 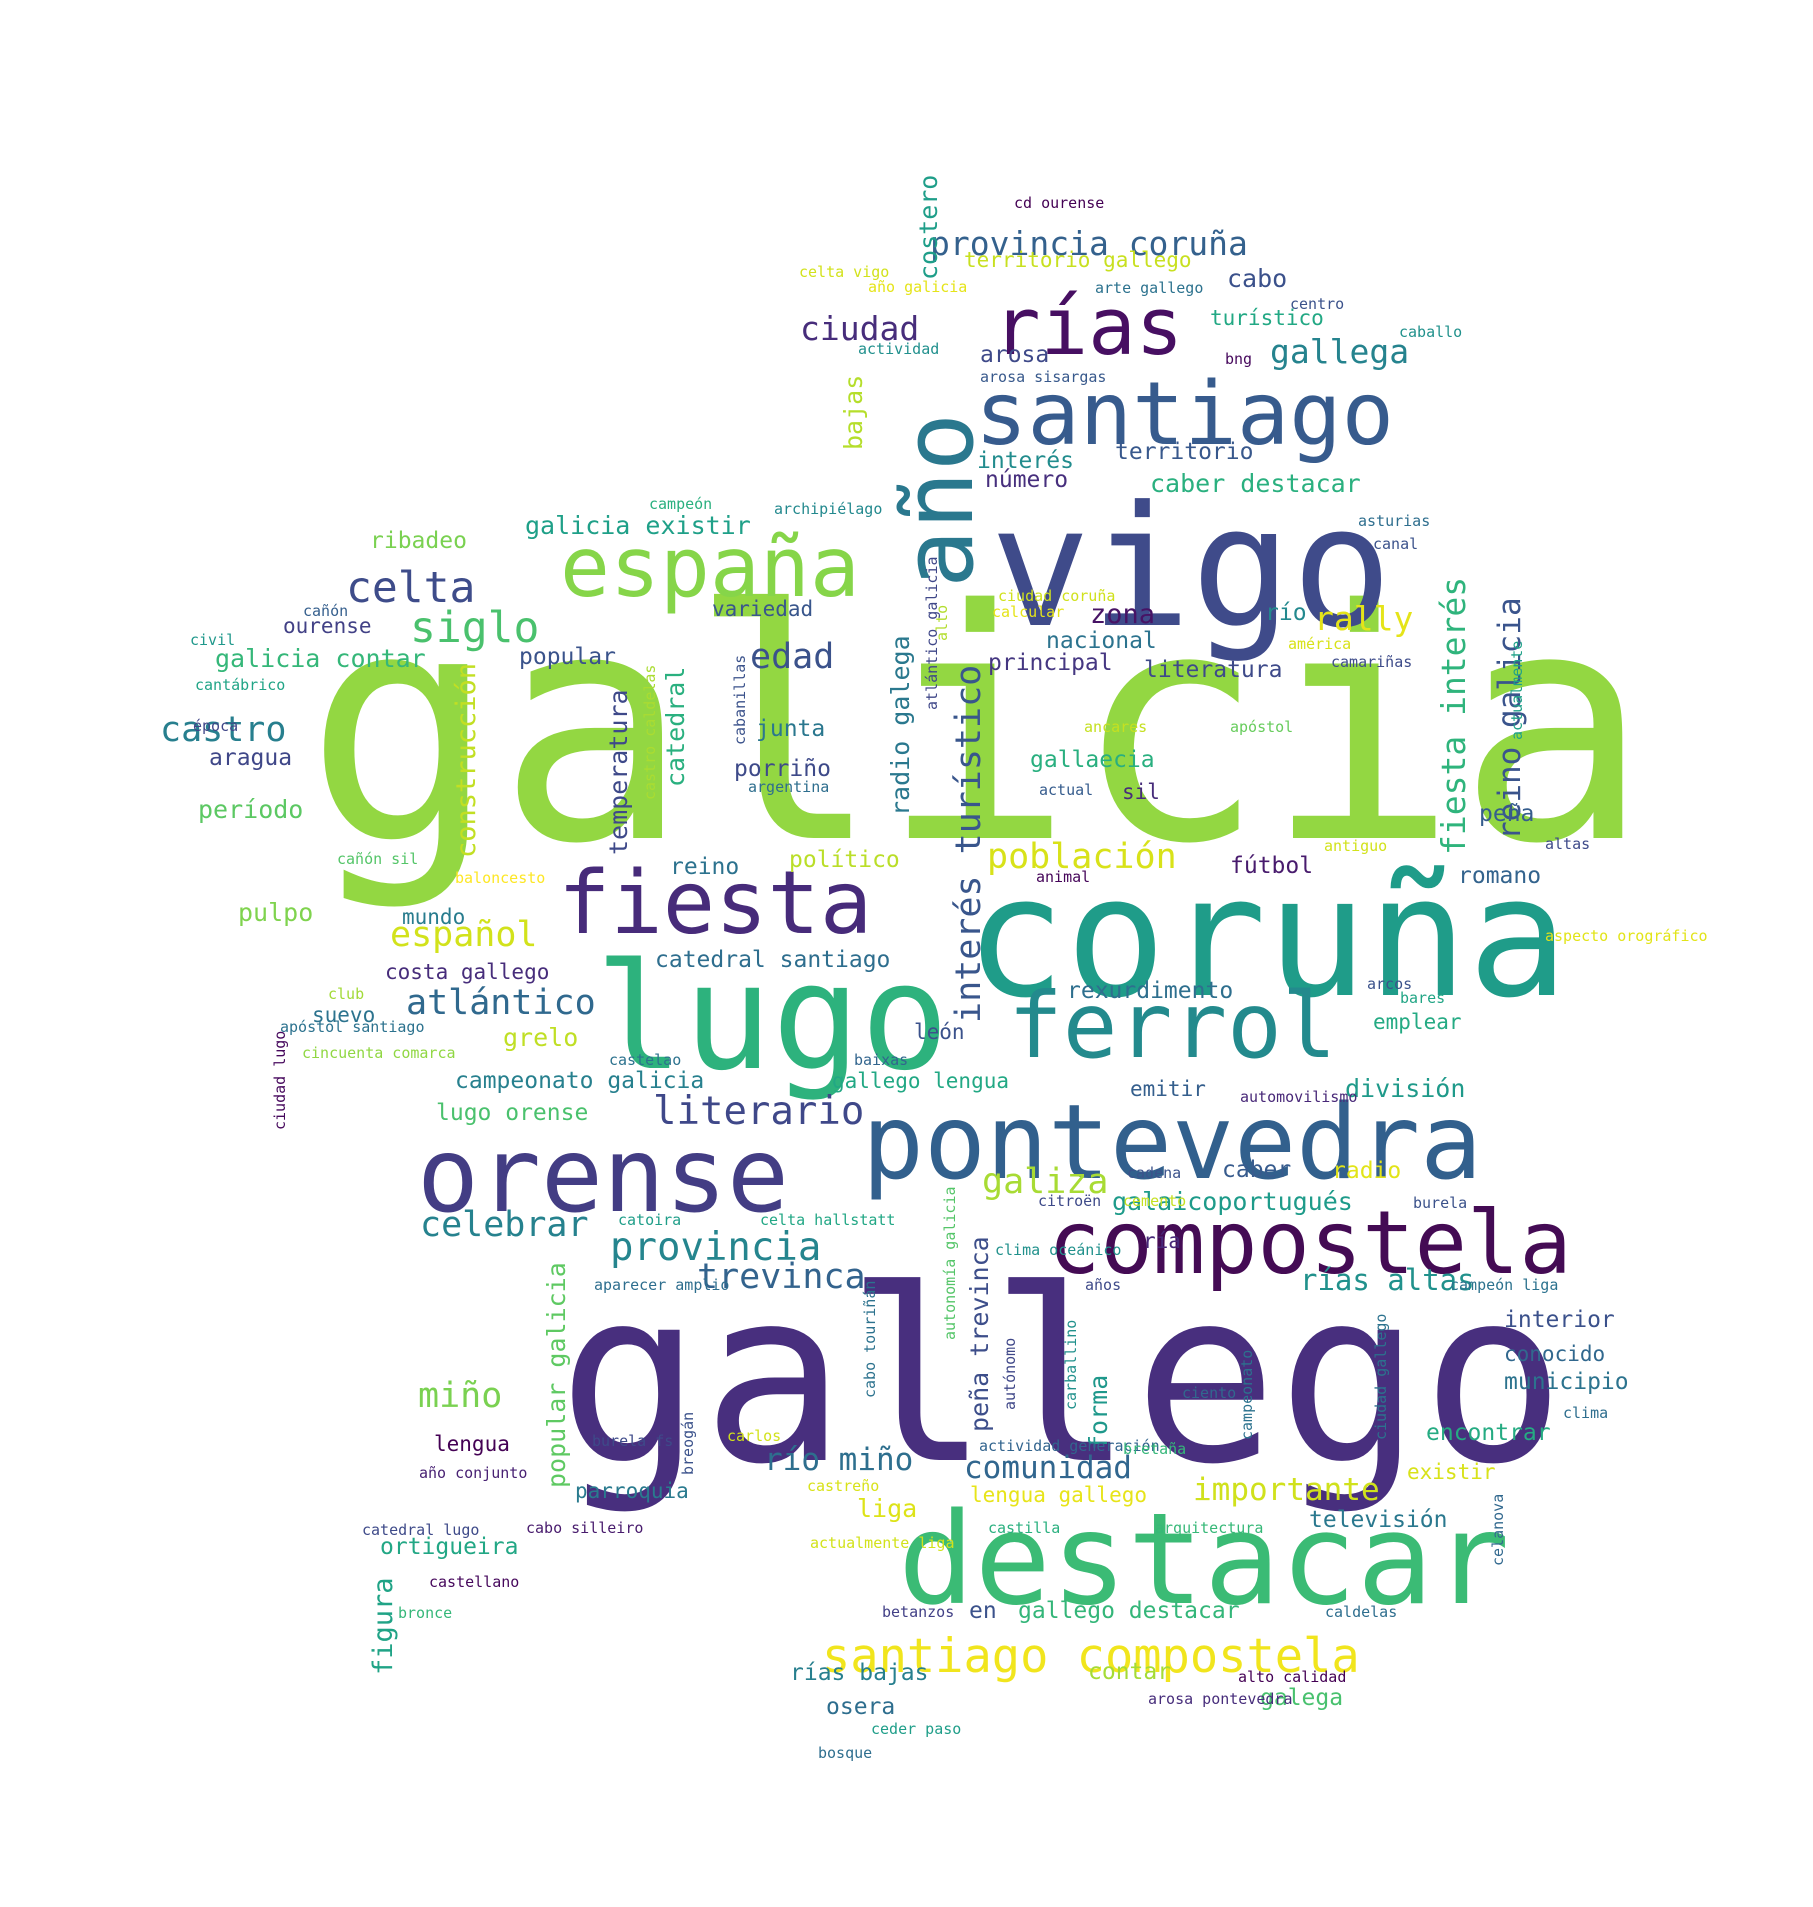 I want to click on word-territorio-gallego: territorio gallego, so click(x=1078, y=260).